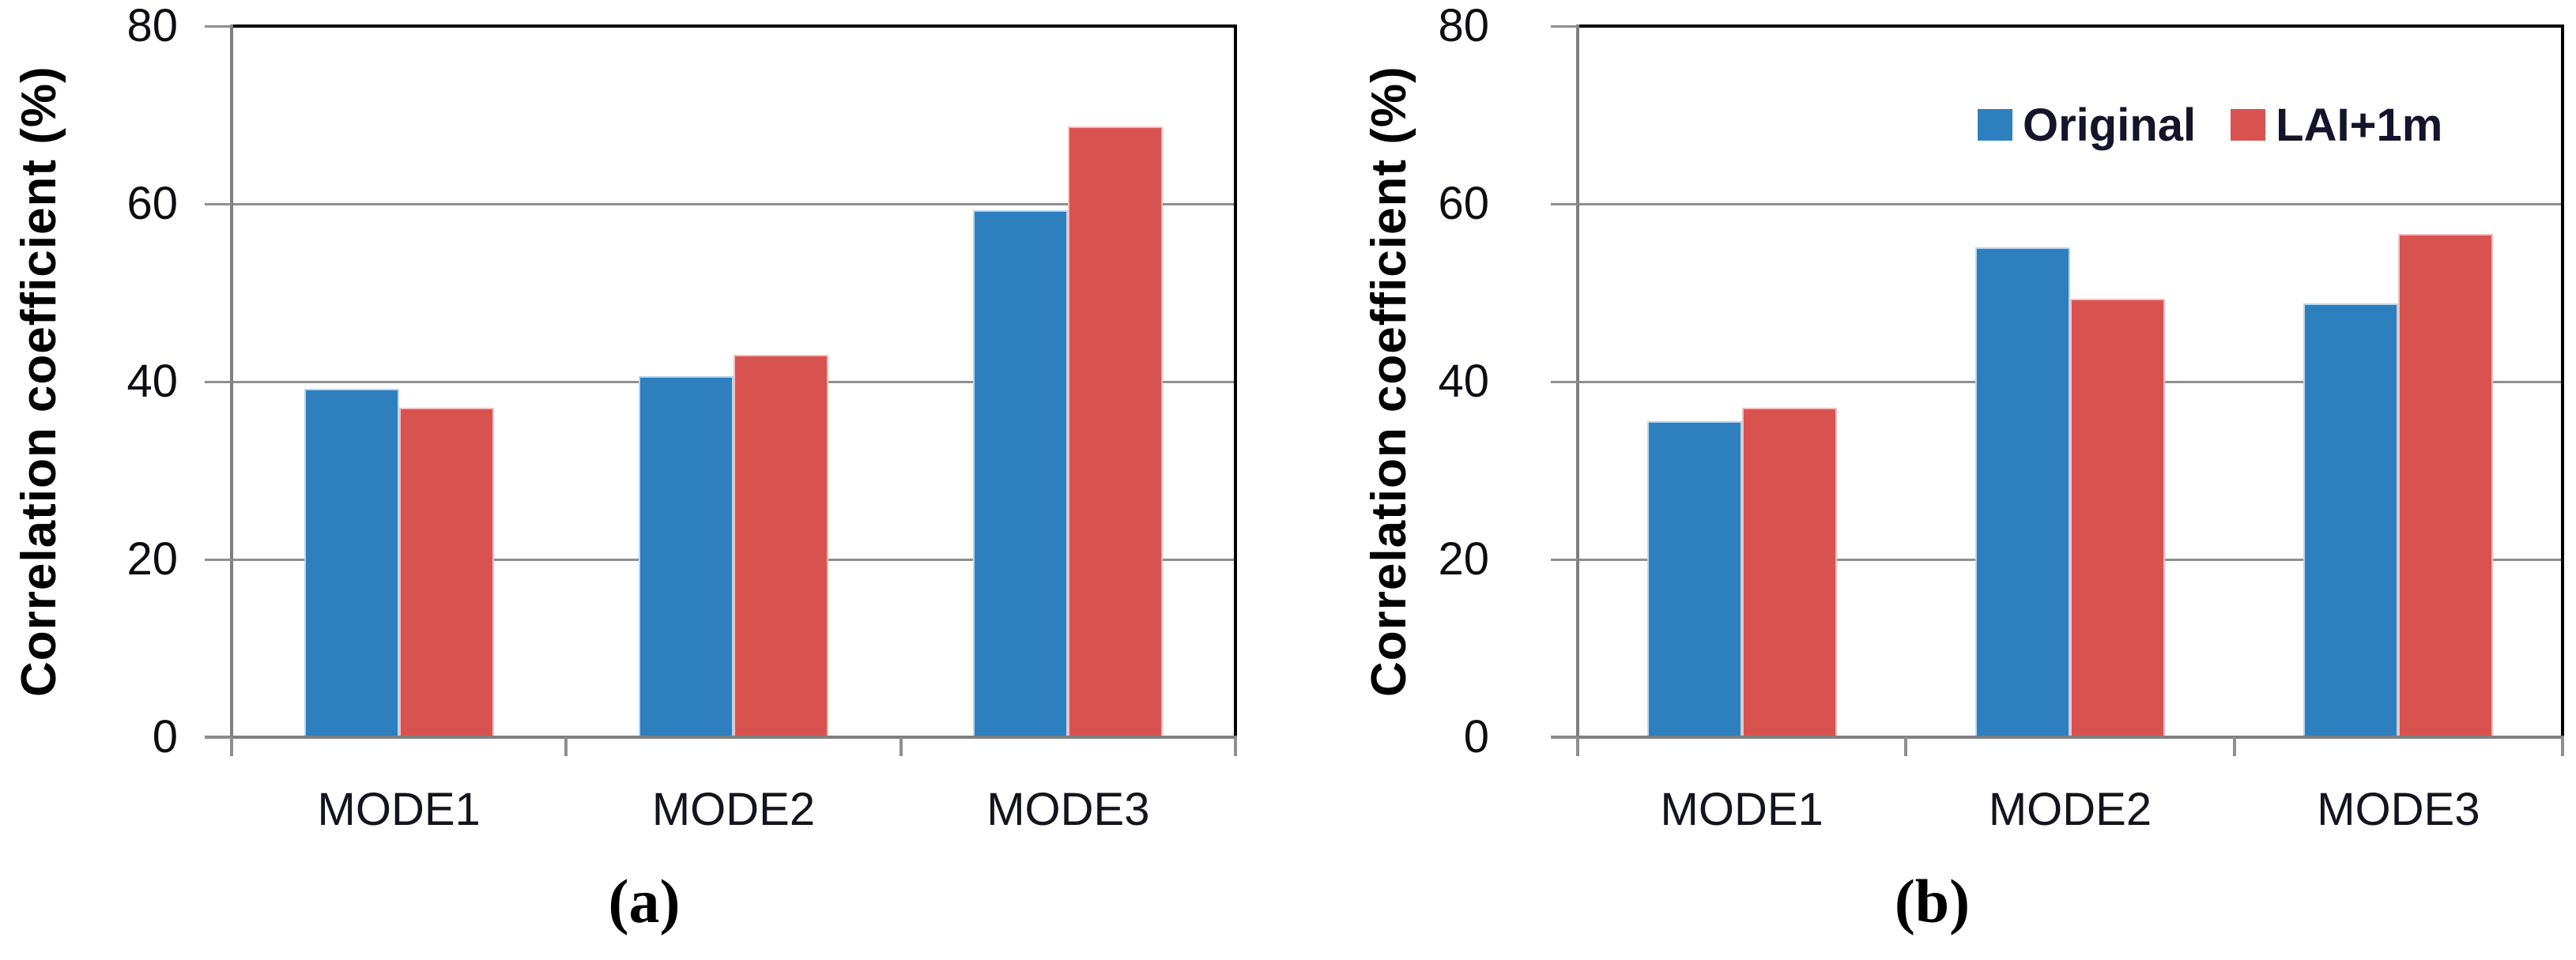  What do you see at coordinates (644, 901) in the screenshot?
I see `caption-a: (a)` at bounding box center [644, 901].